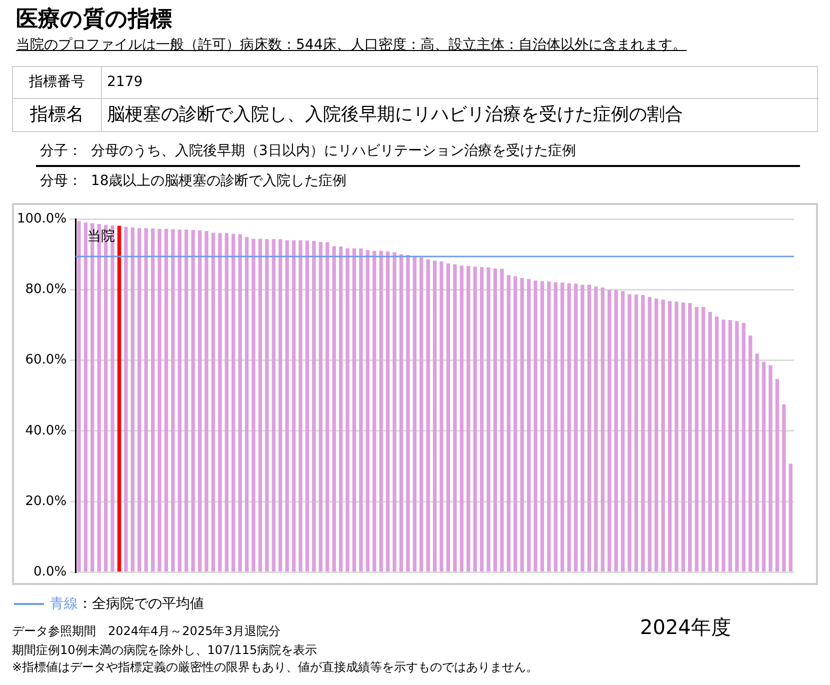 This screenshot has width=830, height=685. What do you see at coordinates (57, 115) in the screenshot?
I see `text: 指標名` at bounding box center [57, 115].